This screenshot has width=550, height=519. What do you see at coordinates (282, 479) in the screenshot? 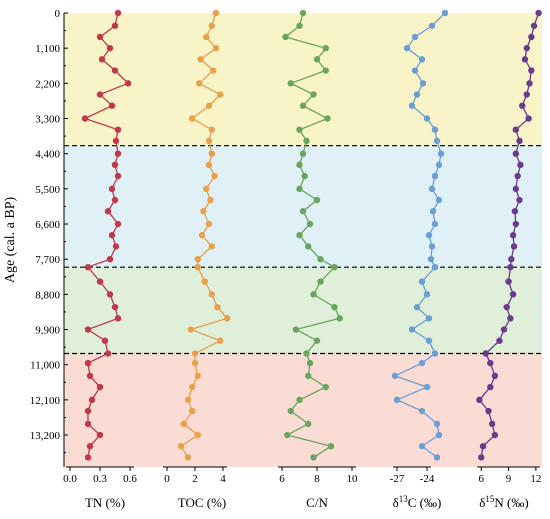
I see `cn-x-tick-label: 6` at bounding box center [282, 479].